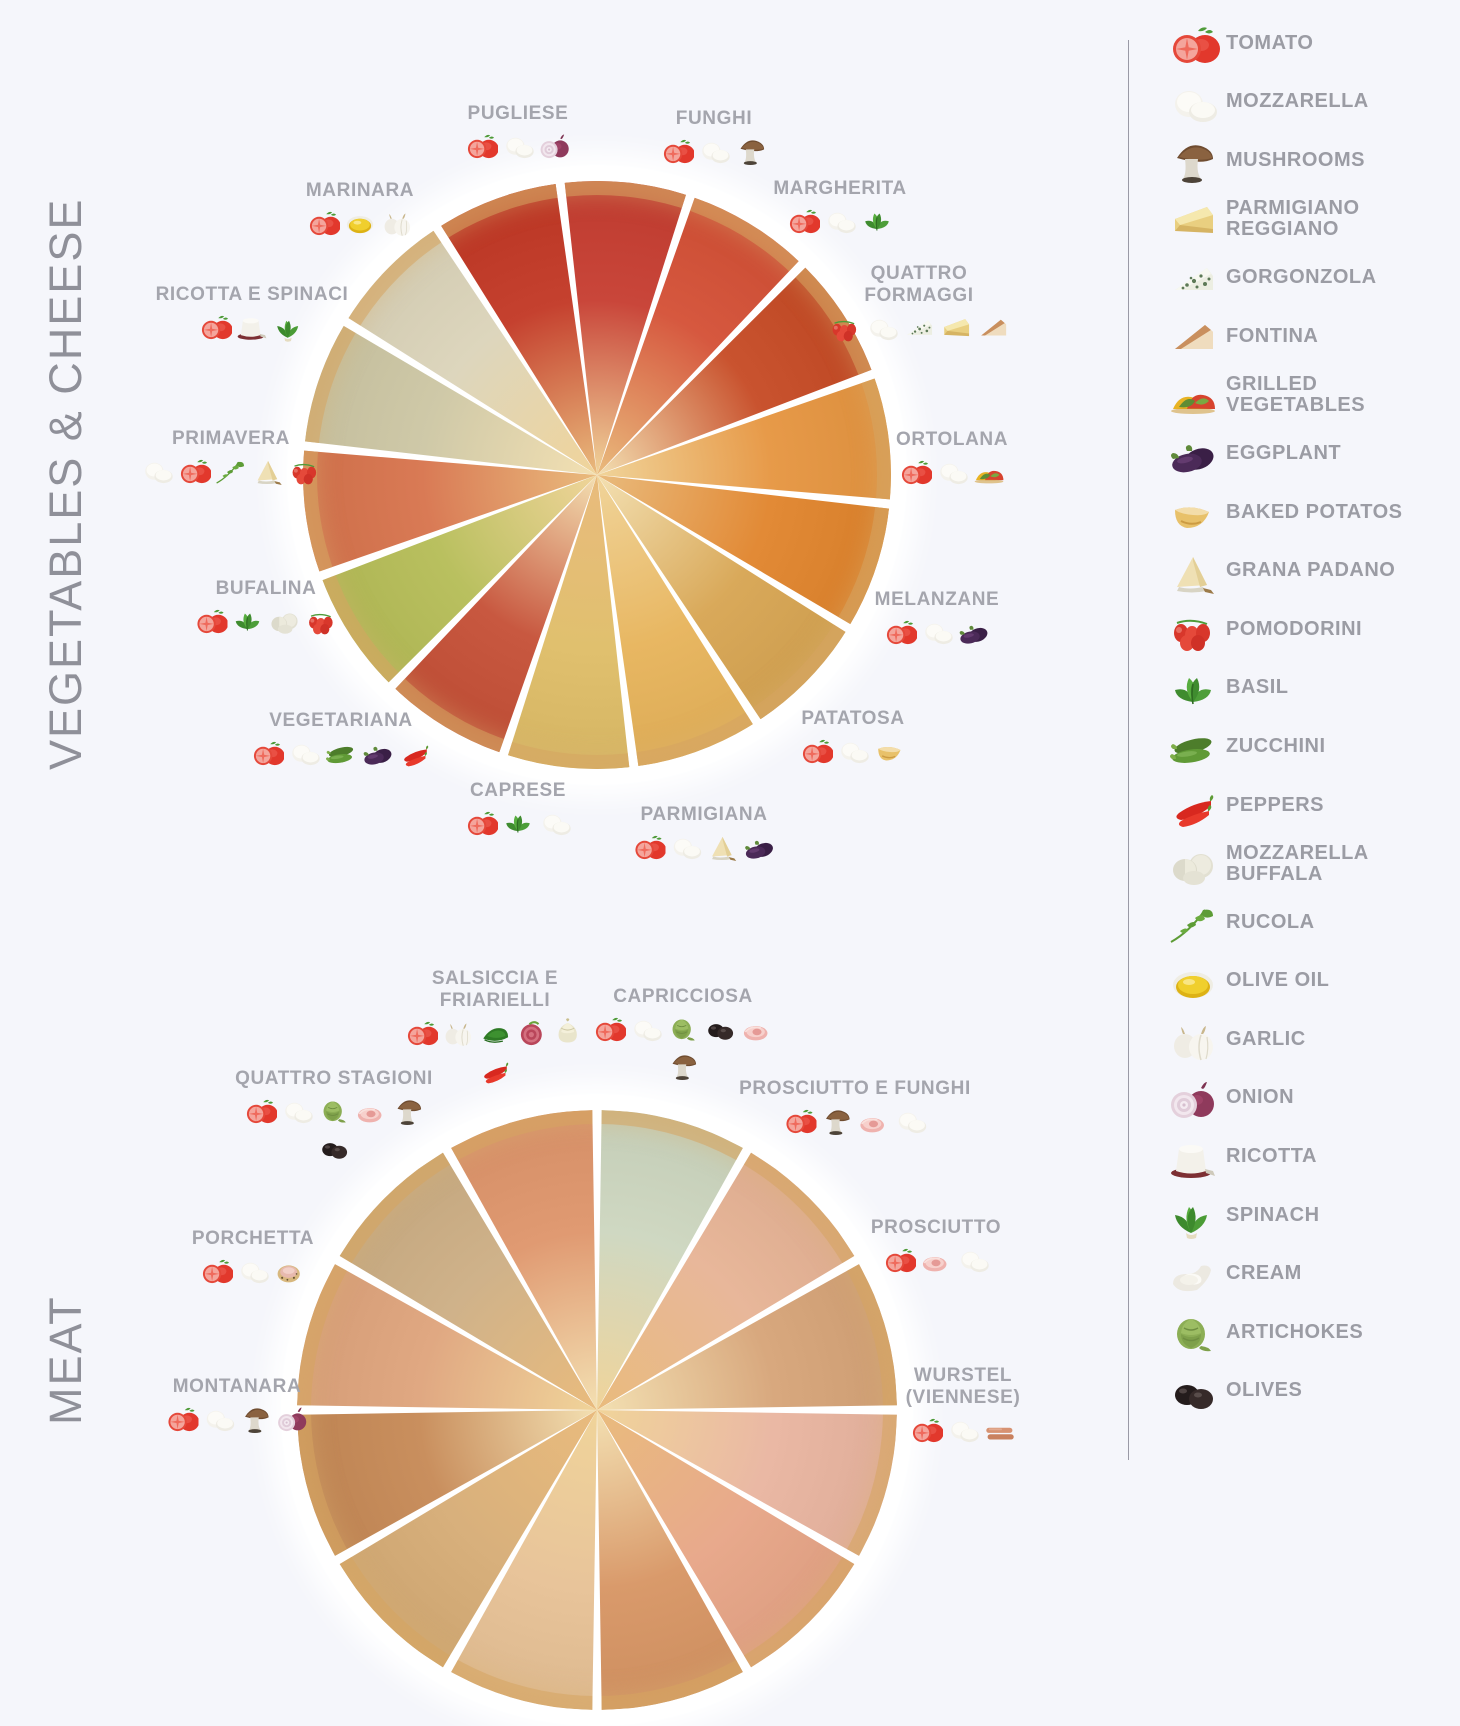 The width and height of the screenshot is (1460, 1726). I want to click on legend-item-peppers: PEPPERS, so click(1305, 805).